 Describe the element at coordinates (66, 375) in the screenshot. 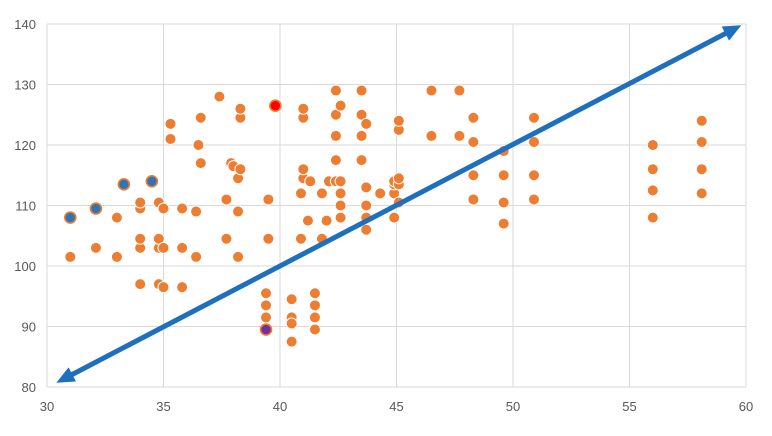

I see `trend-arrow-head-start` at that location.